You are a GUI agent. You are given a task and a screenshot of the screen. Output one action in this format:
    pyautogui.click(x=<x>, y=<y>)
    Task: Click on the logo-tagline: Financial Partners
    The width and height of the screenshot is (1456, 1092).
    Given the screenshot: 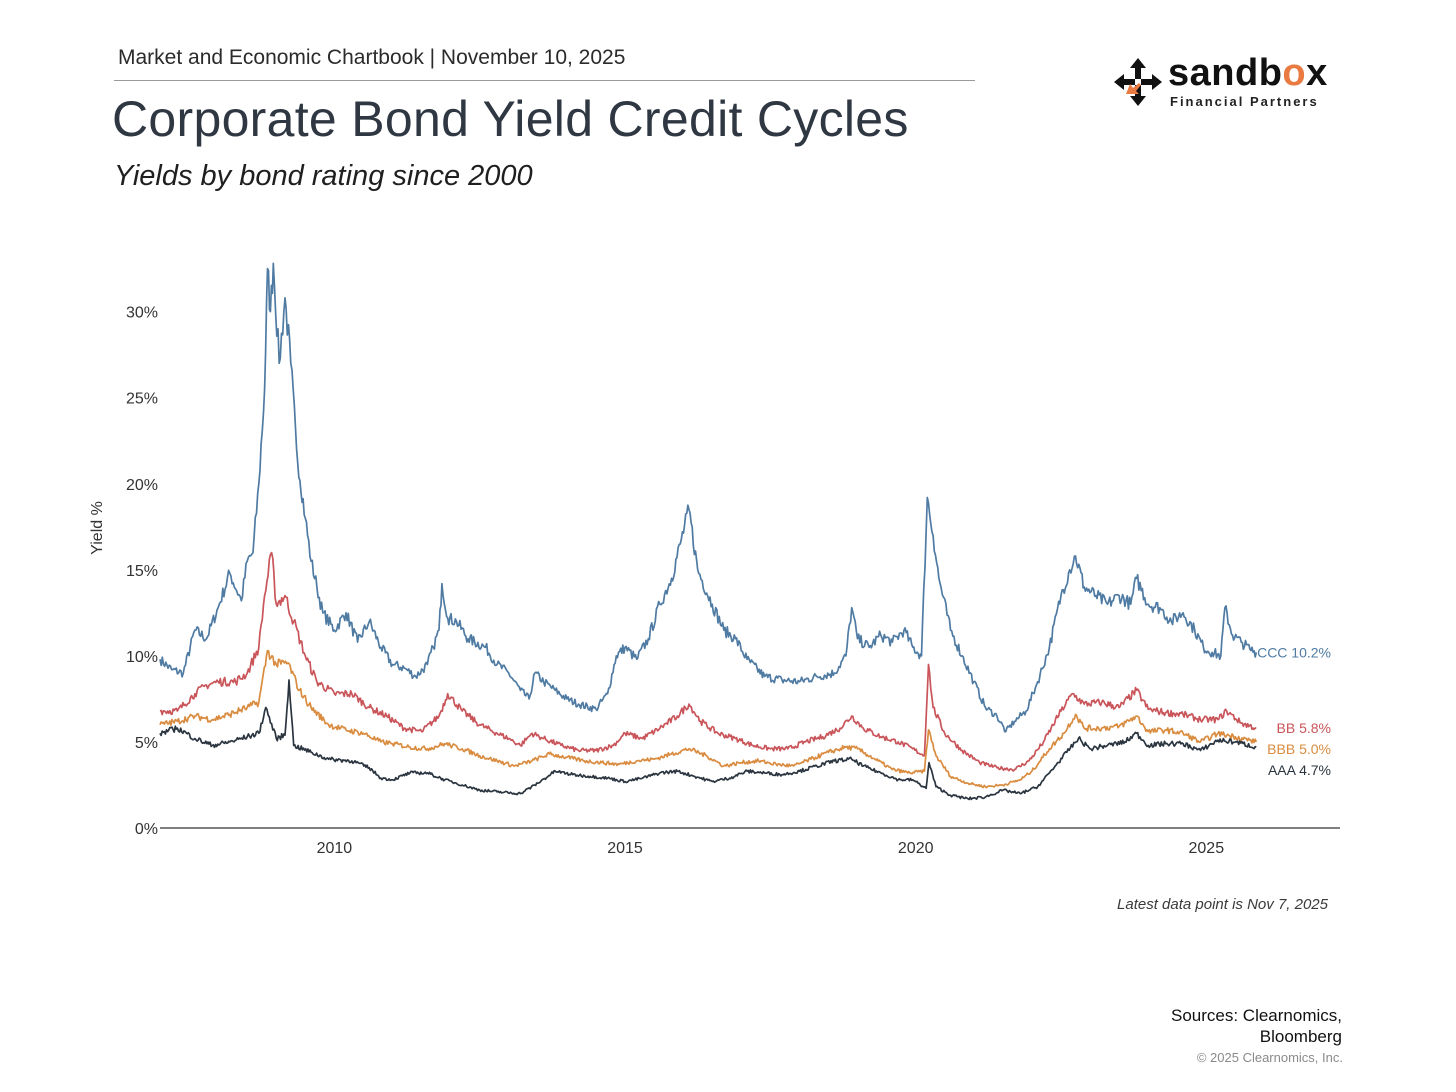 What is the action you would take?
    pyautogui.click(x=1244, y=101)
    